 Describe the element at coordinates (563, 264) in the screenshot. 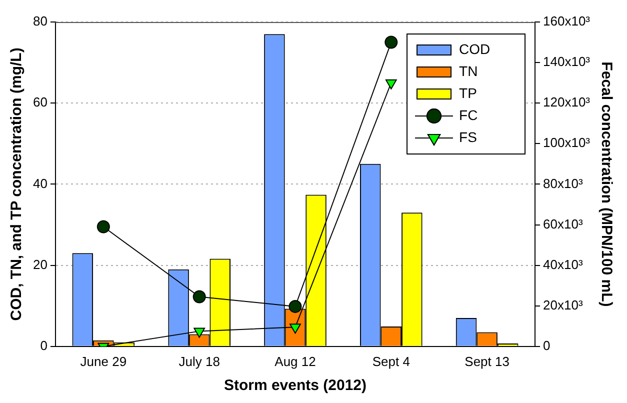

I see `y2-tick-label: 40x10³` at that location.